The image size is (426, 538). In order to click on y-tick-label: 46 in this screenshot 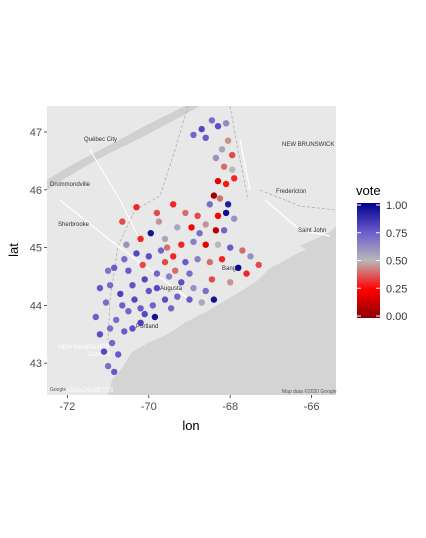, I will do `click(36, 191)`.